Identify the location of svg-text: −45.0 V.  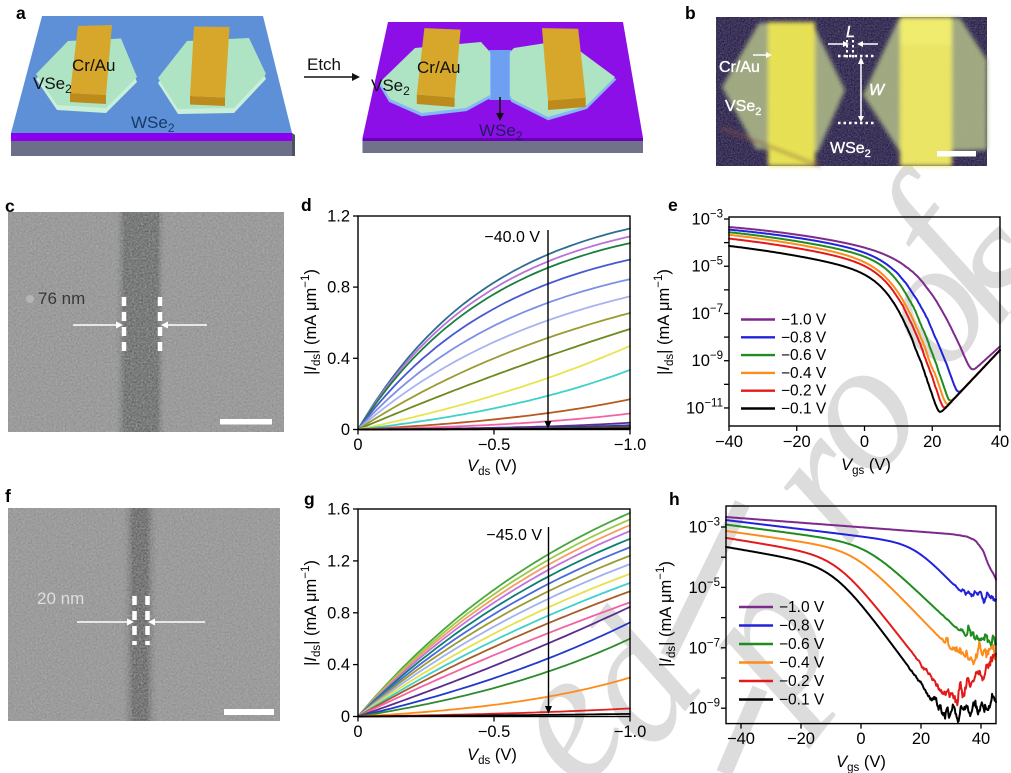
(514, 535).